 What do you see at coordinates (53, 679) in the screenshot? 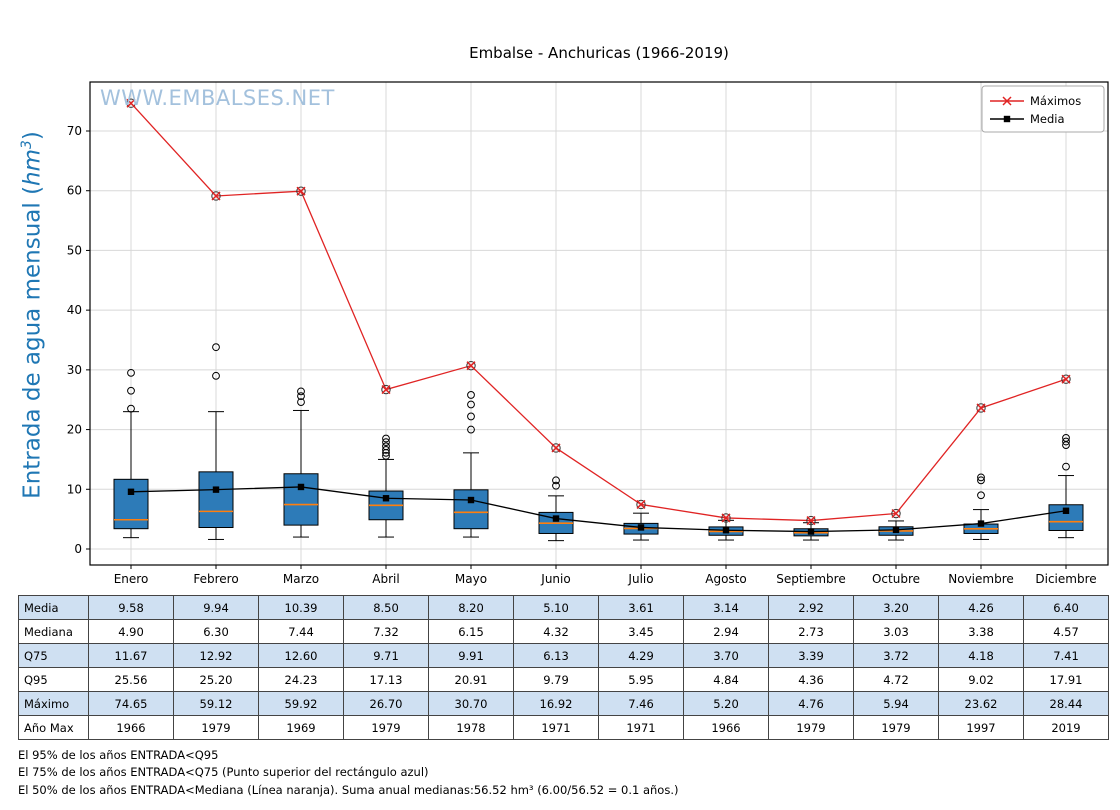
I see `row-label: Q95` at bounding box center [53, 679].